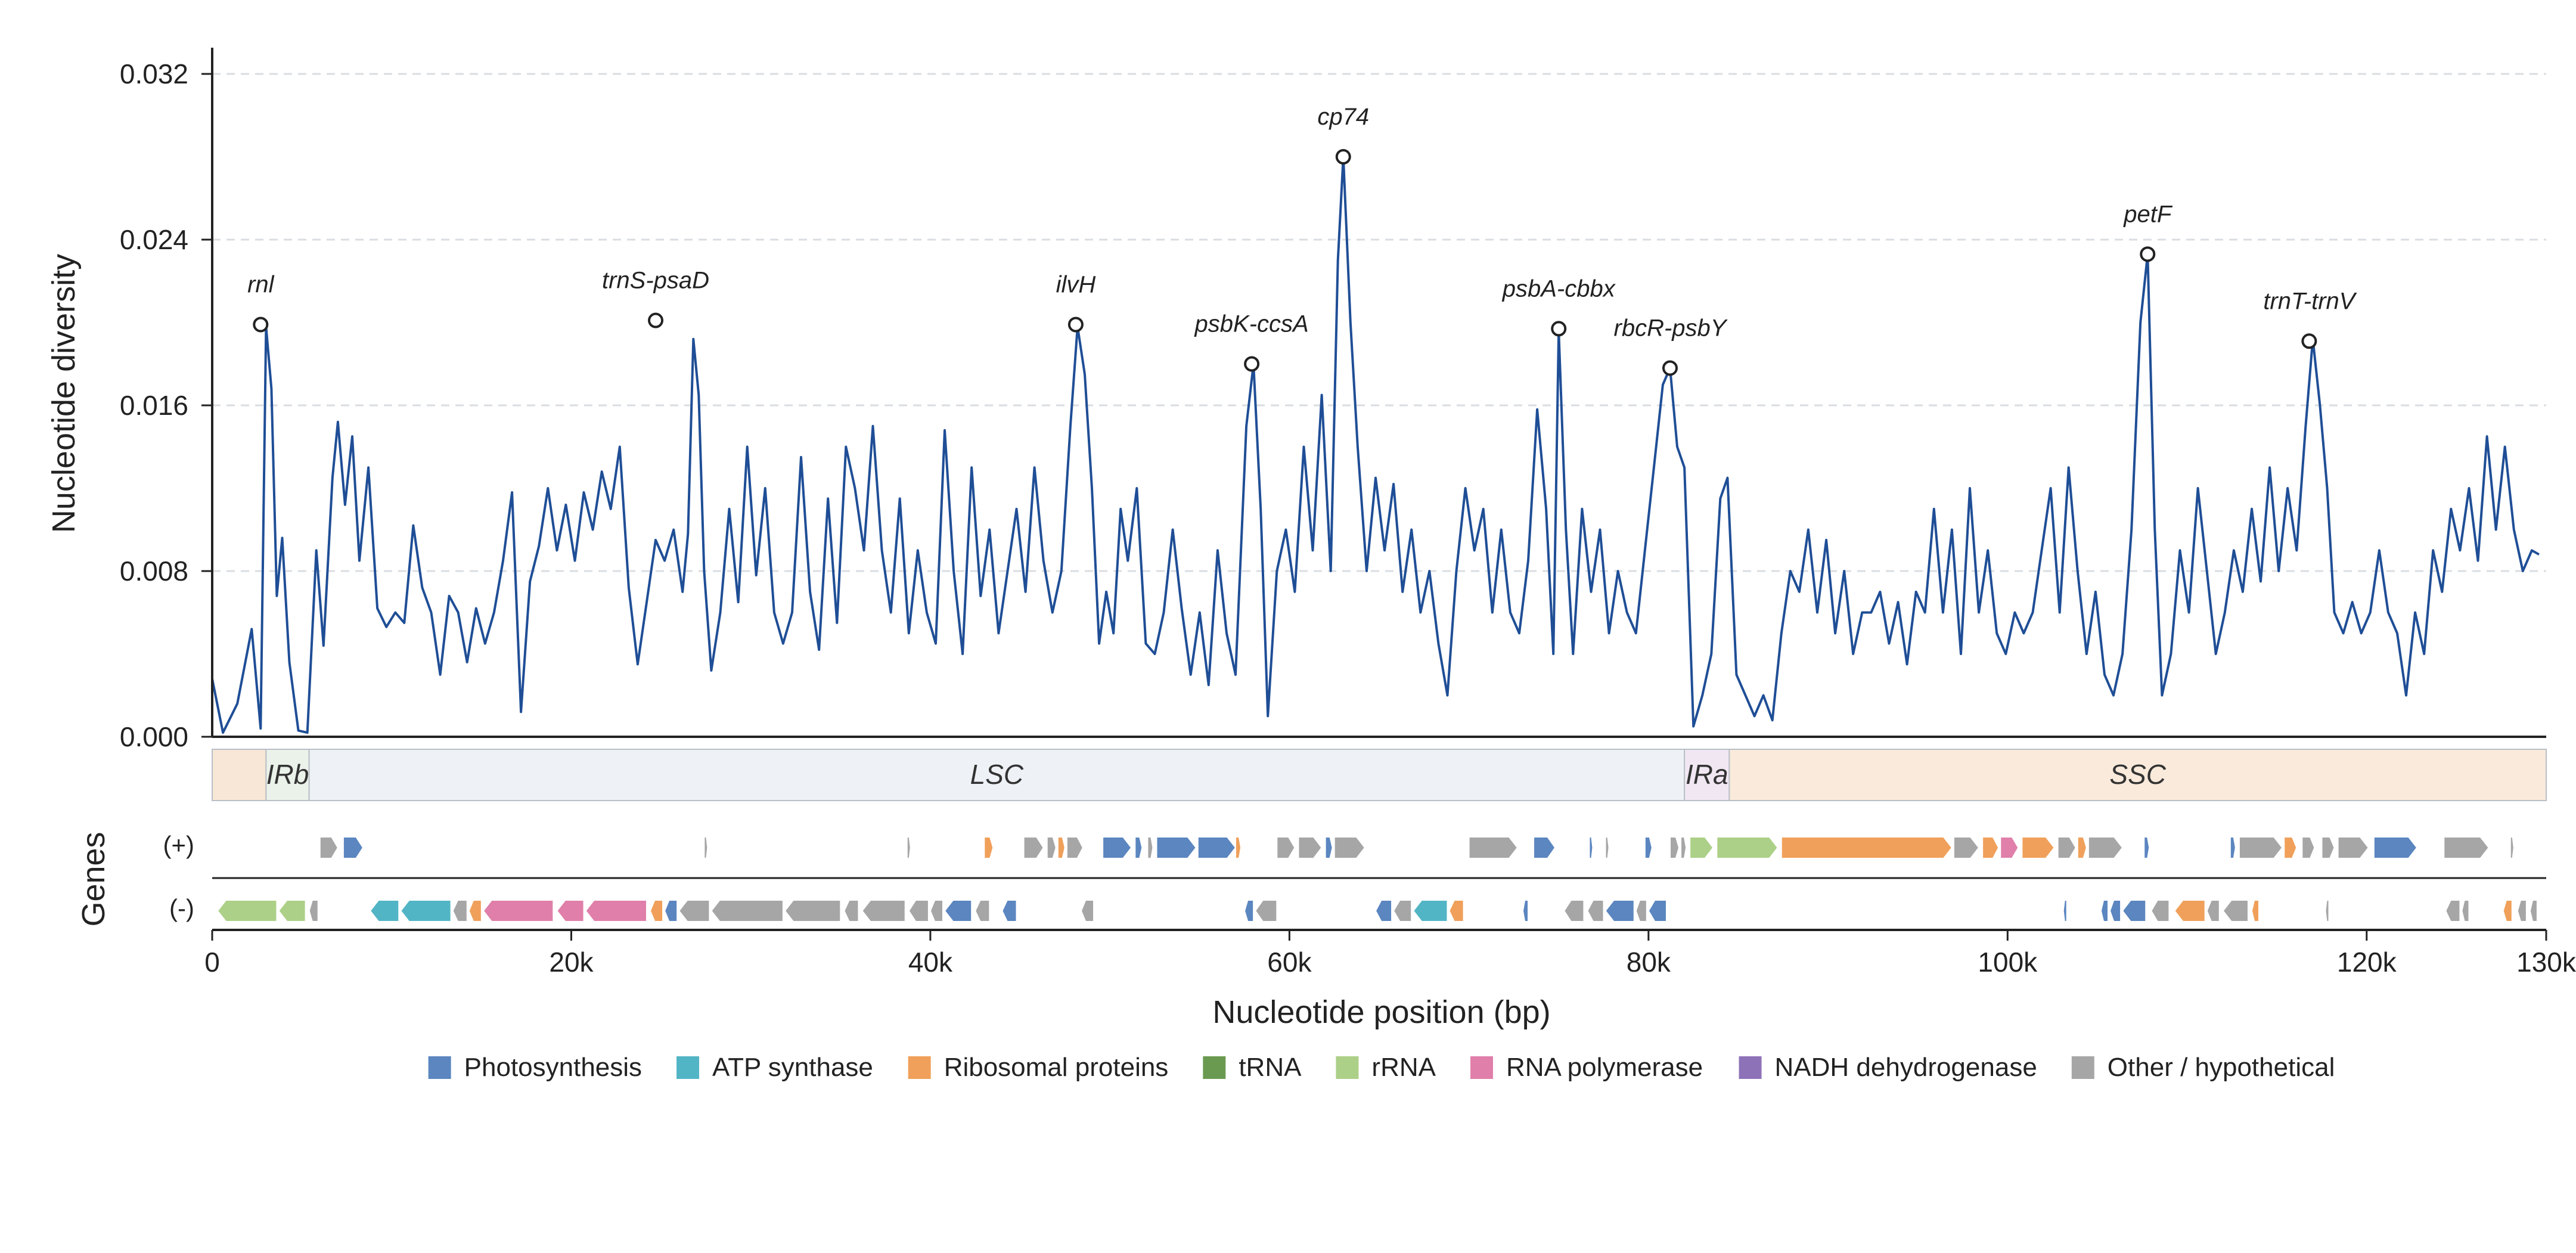 The height and width of the screenshot is (1253, 2576). Describe the element at coordinates (2222, 1067) in the screenshot. I see `legend-label: Other / hypothetical` at that location.